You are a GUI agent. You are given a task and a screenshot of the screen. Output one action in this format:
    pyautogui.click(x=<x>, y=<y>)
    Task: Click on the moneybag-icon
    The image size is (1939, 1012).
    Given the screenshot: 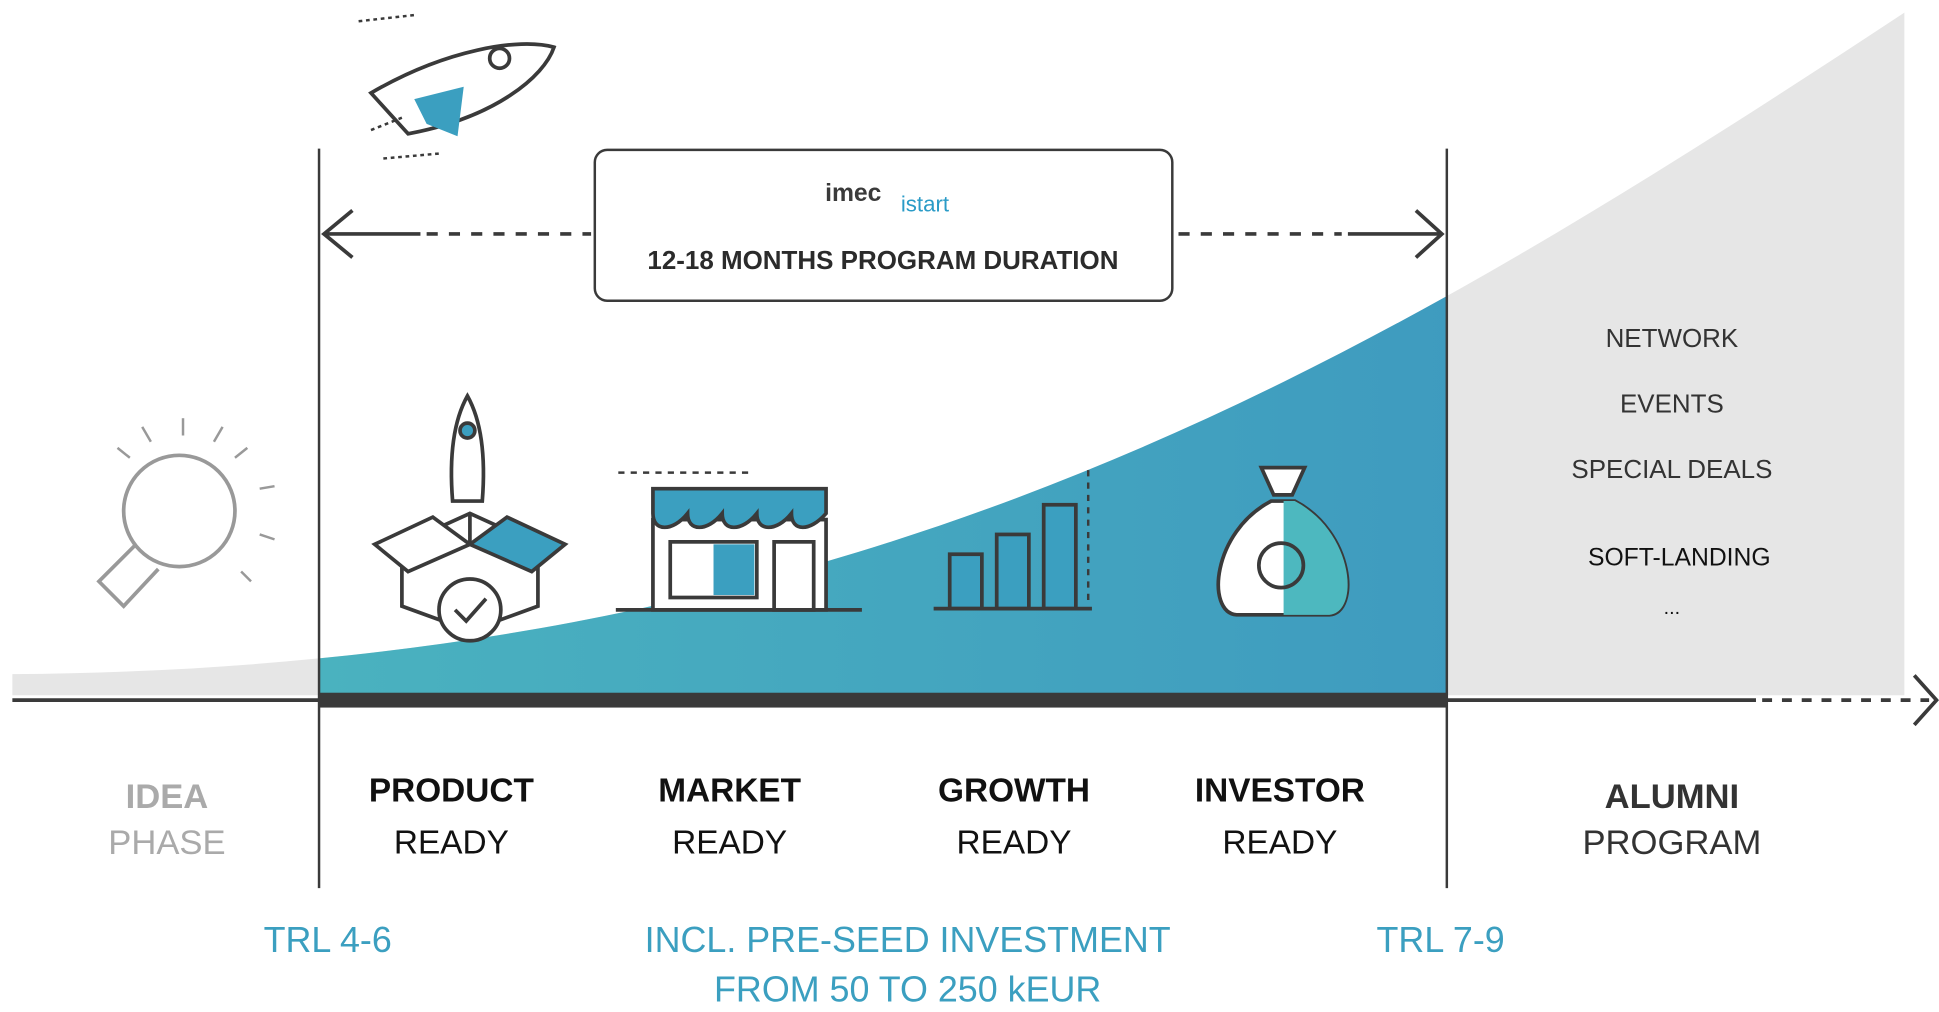 What is the action you would take?
    pyautogui.click(x=1283, y=541)
    